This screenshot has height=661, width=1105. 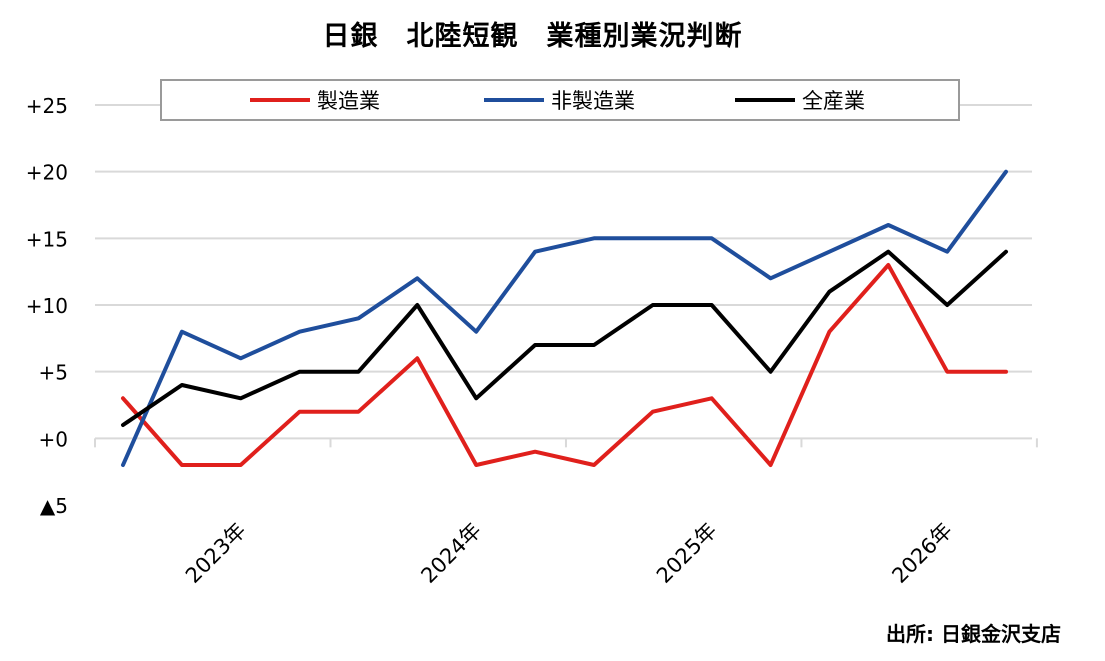 What do you see at coordinates (532, 36) in the screenshot?
I see `chart-title: 日銀 北陸短観 業種別業況判断` at bounding box center [532, 36].